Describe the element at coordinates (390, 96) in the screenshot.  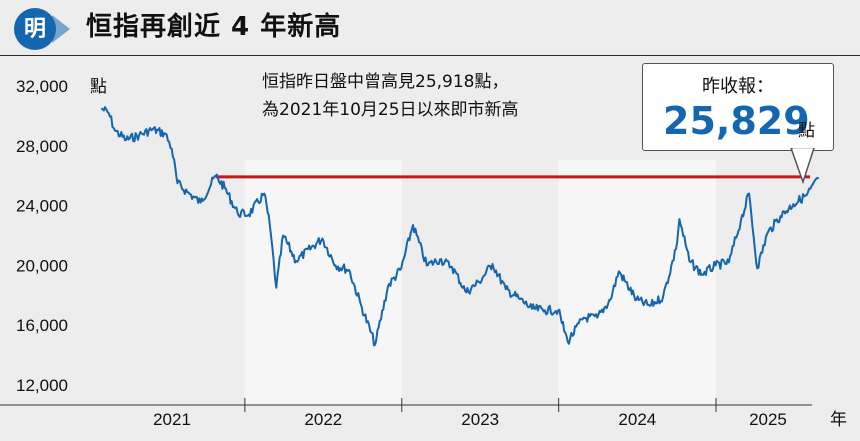
I see `chart-annotation: 恒指昨日盤中曾高見25,918點， 為2021年10月25日以來即市新高` at that location.